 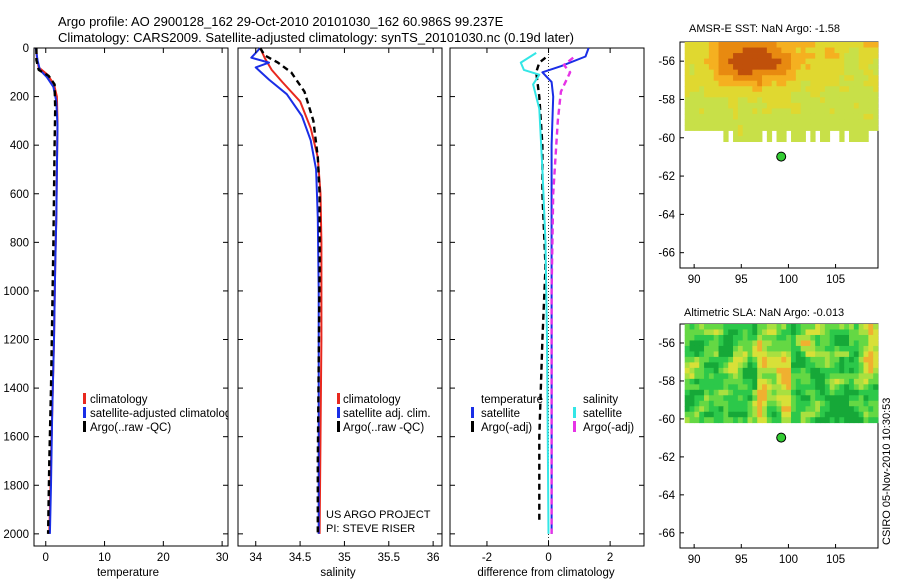 I want to click on temperature-xlabel: temperature, so click(x=128, y=573).